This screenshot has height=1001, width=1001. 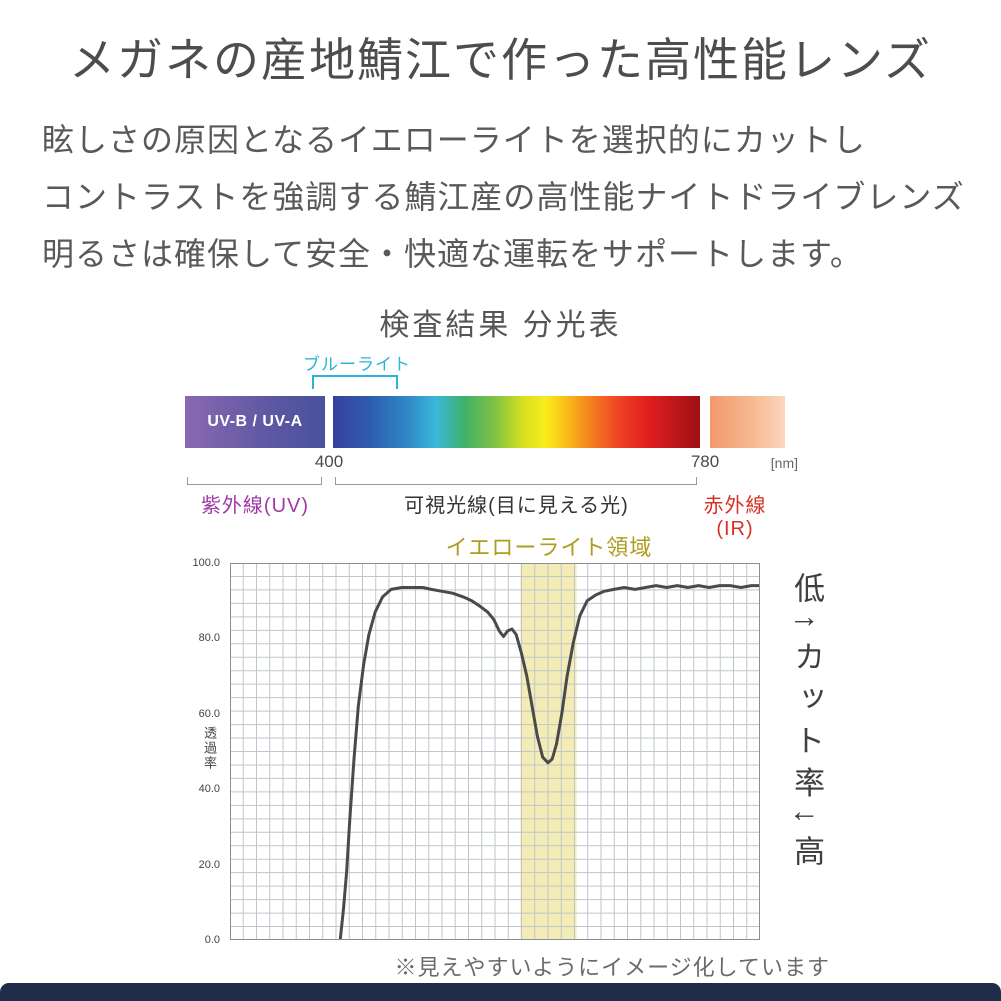 I want to click on disclaimer-note: ※見えやすいようにイメージ化しています, so click(x=612, y=967).